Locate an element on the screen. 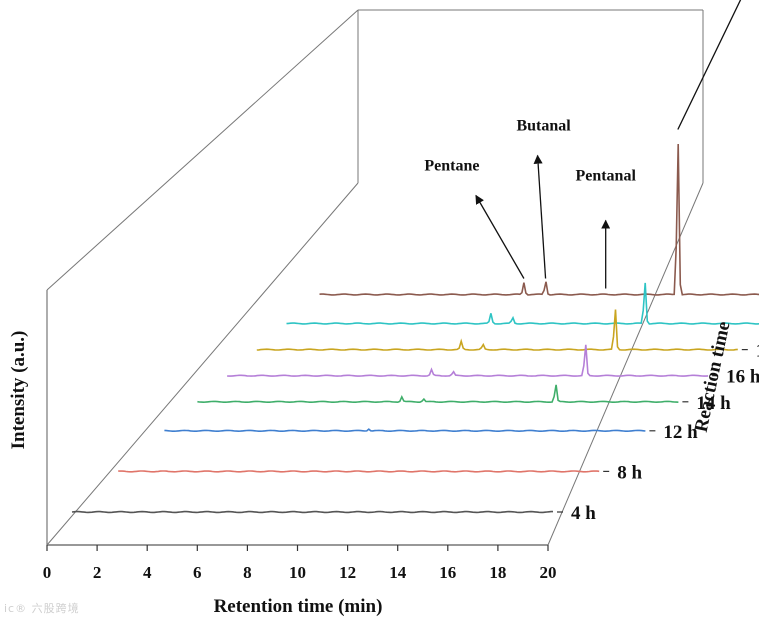  reaction-time-label: 12 h is located at coordinates (680, 432).